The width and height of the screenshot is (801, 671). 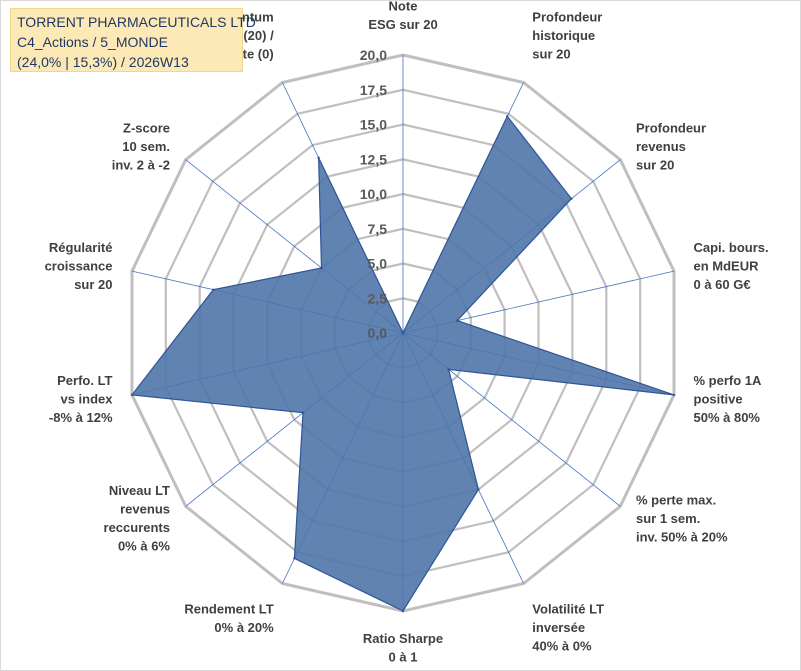 I want to click on radial-tick-labels: 0,0 2,5 5,0 7,5 10,0 12,5 15,0 17,5 20,0, so click(x=373, y=194).